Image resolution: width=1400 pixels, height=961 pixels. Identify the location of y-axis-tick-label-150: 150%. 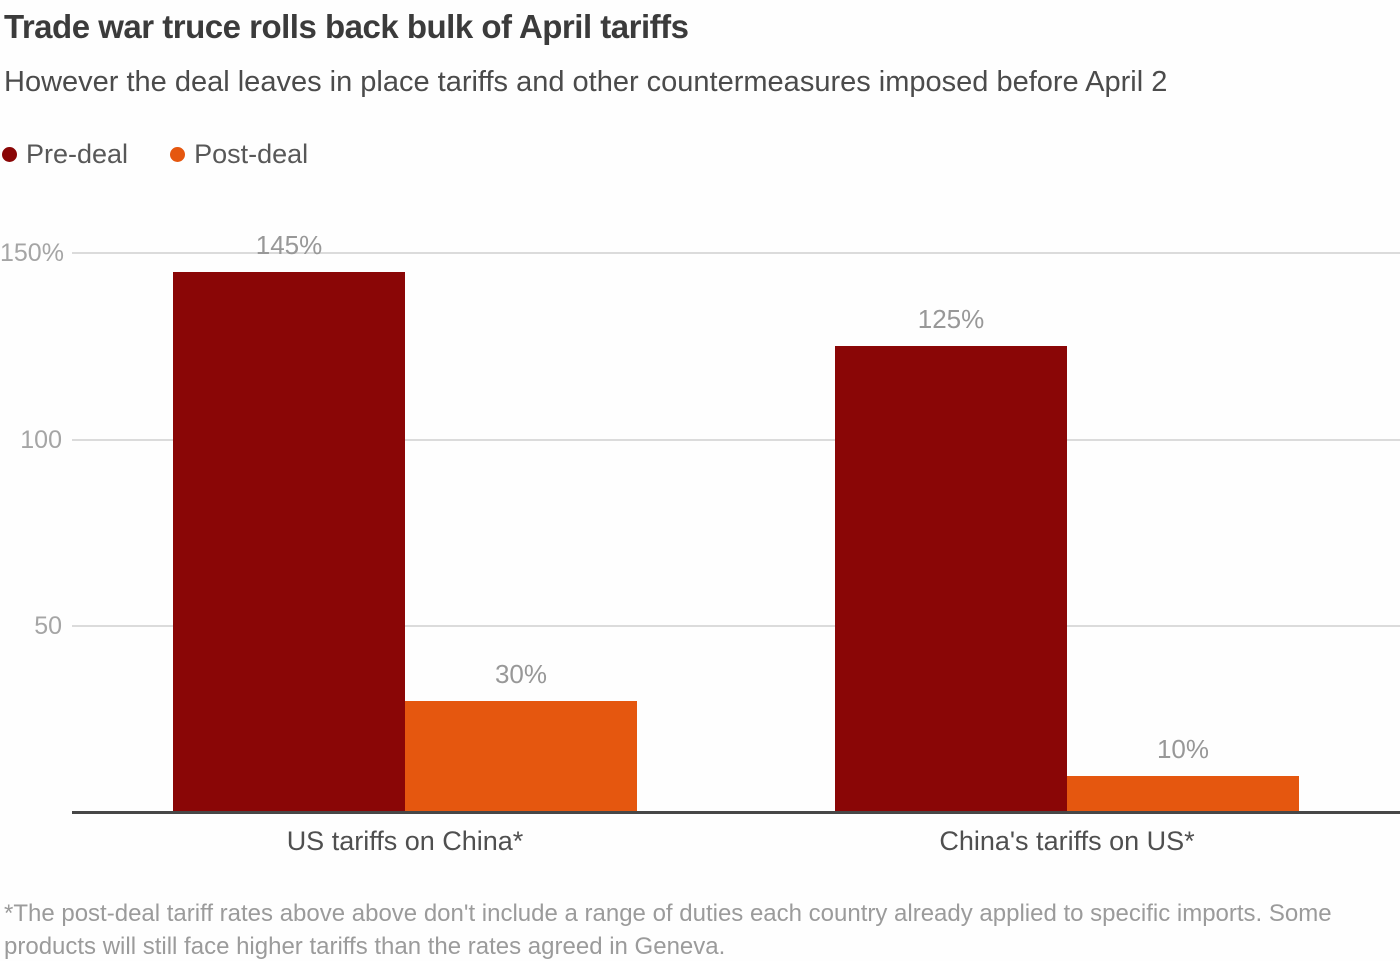
(32, 253).